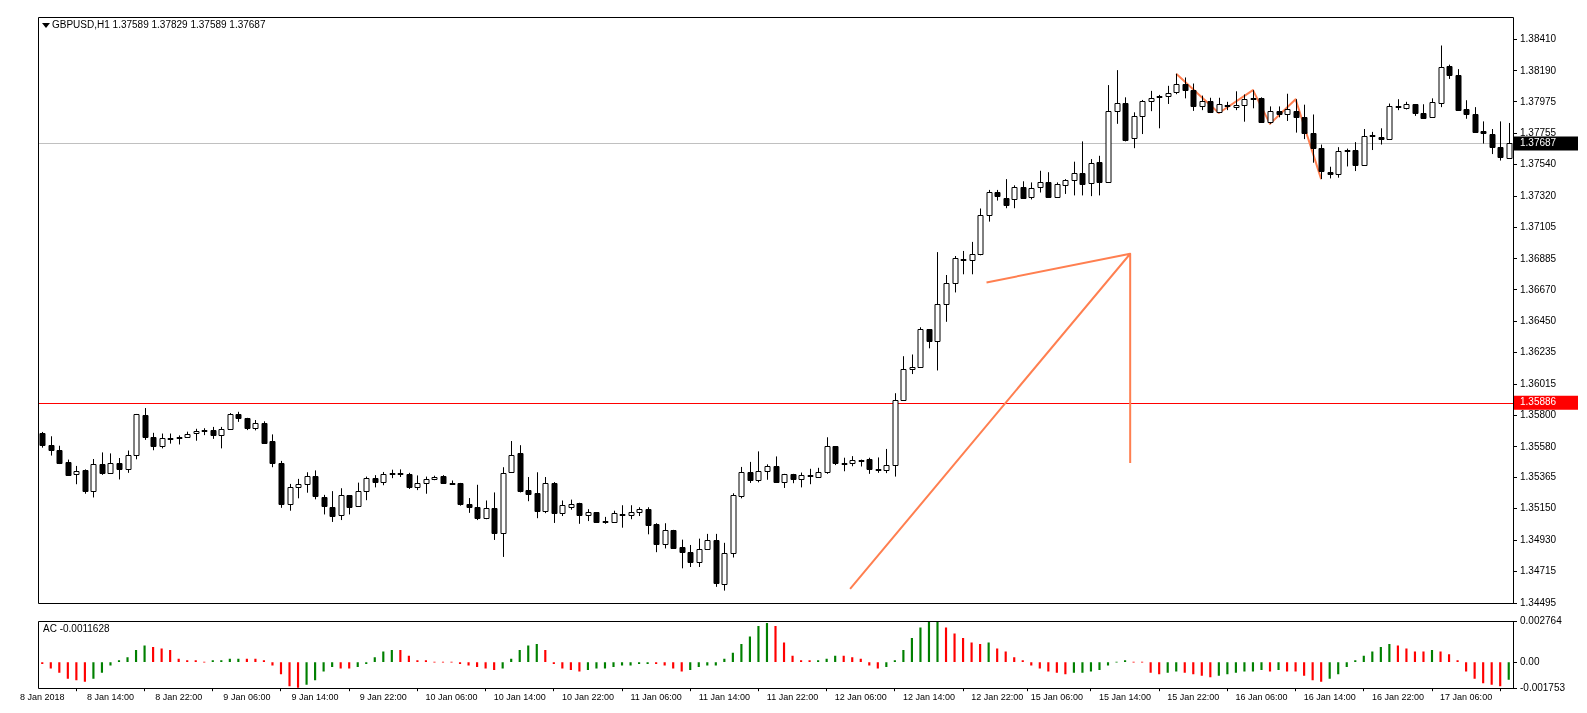 This screenshot has width=1587, height=713. Describe the element at coordinates (1538, 196) in the screenshot. I see `y-tick-label: 1.37320` at that location.